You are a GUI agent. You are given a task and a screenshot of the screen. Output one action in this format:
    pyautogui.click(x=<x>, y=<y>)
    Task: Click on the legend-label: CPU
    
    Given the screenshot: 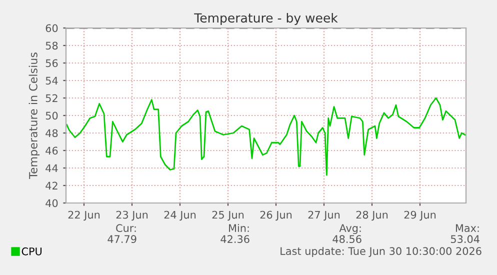 What is the action you would take?
    pyautogui.click(x=32, y=251)
    